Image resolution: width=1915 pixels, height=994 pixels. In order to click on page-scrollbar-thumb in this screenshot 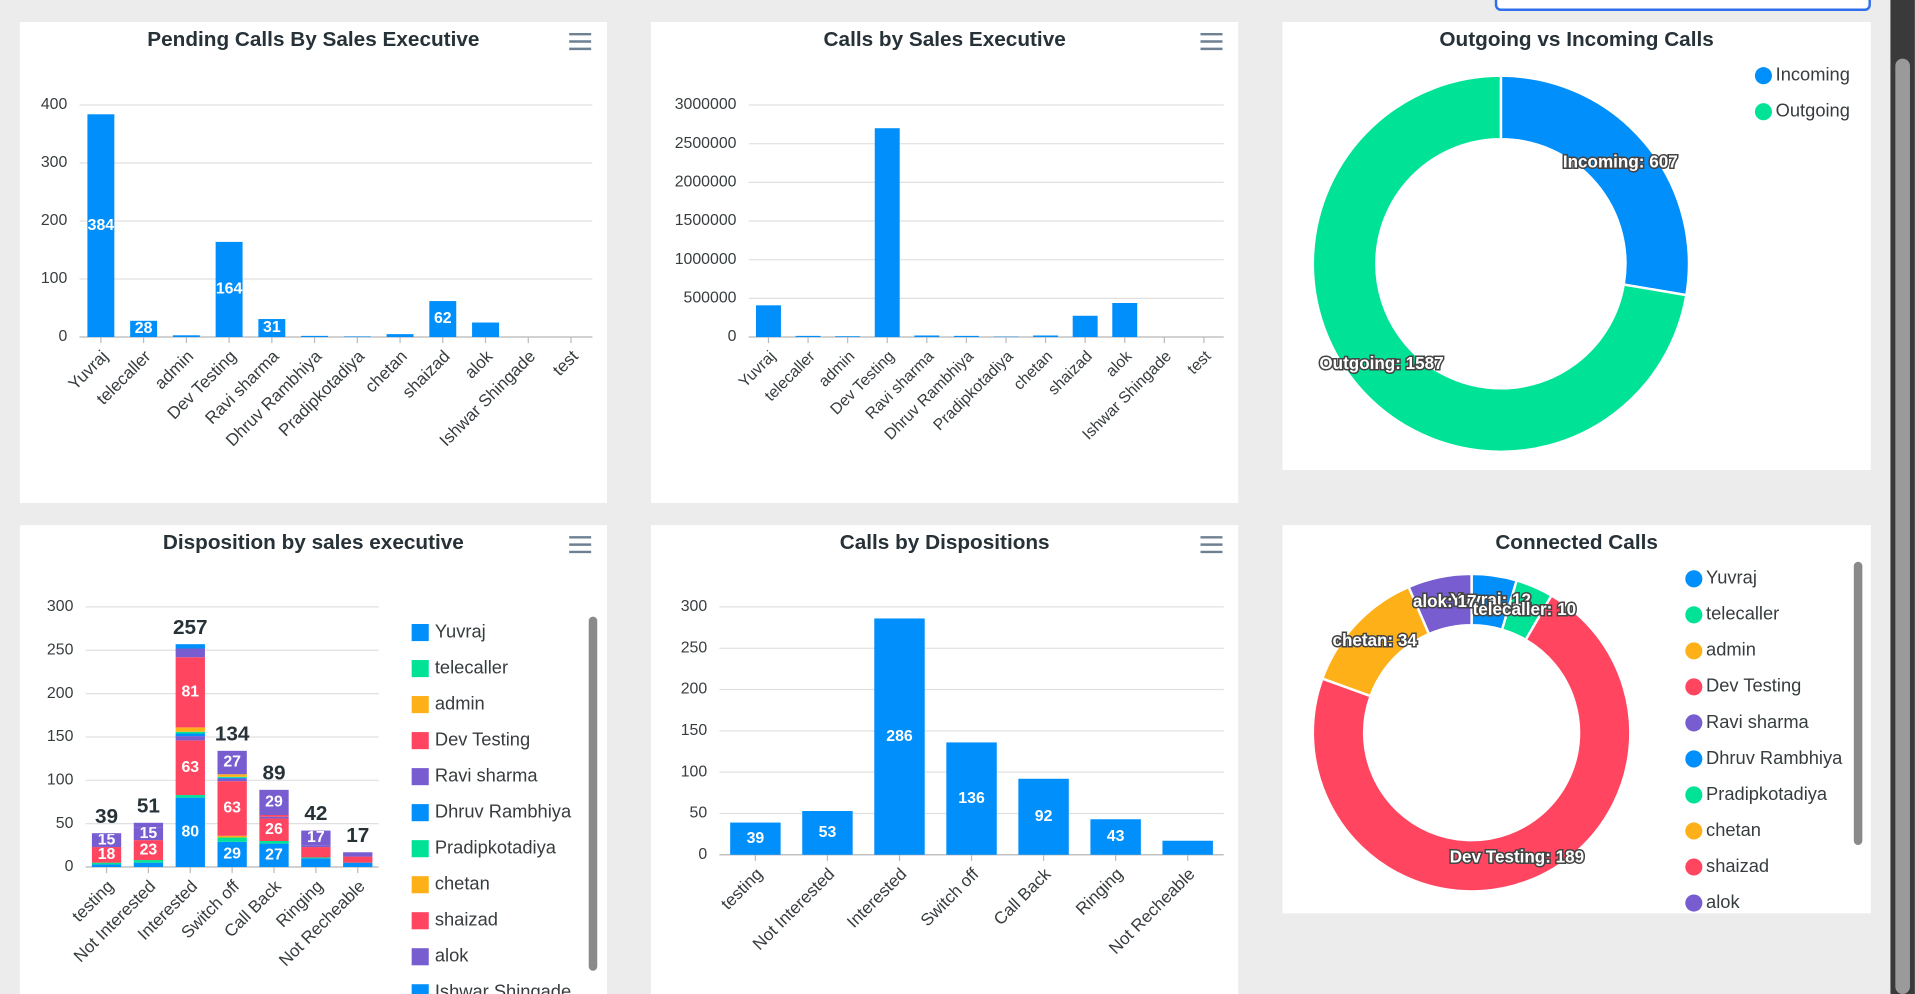, I will do `click(1902, 526)`.